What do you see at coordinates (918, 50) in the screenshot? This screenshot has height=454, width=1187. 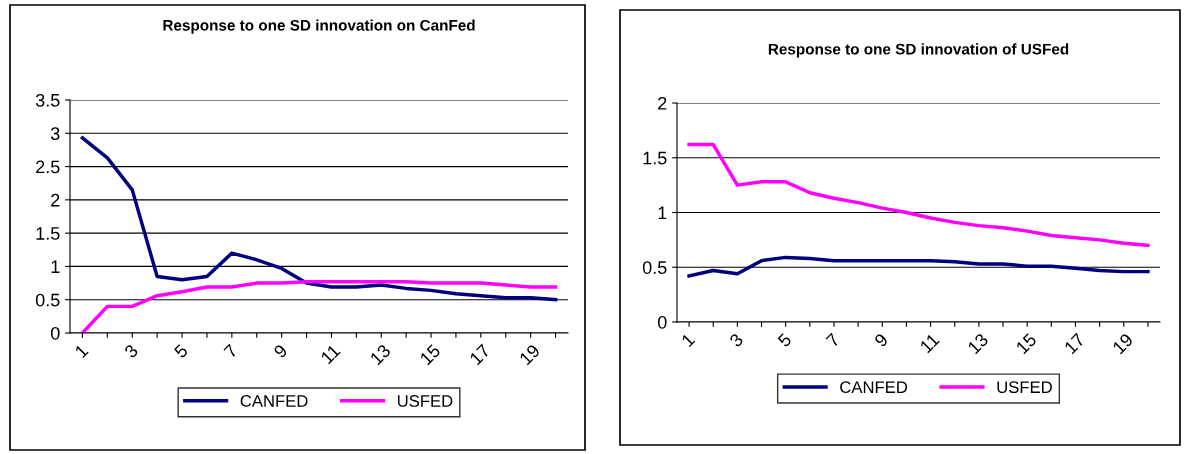 I see `chart-title: Response to one SD innovation of USFed` at bounding box center [918, 50].